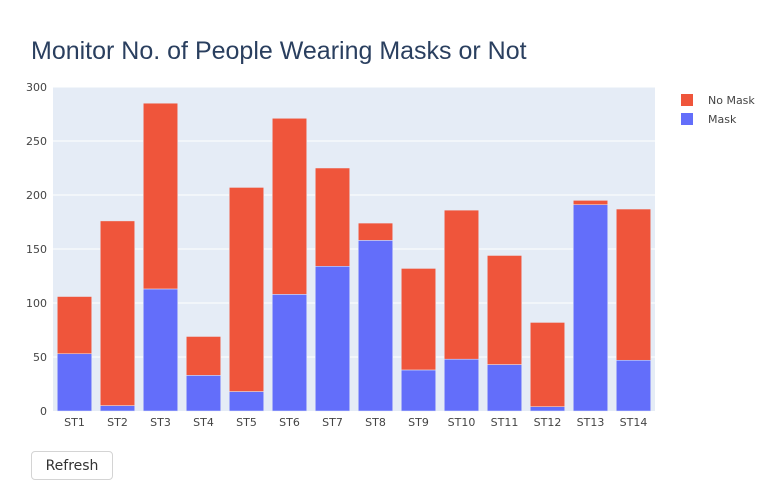 This screenshot has height=499, width=779. I want to click on y-tick-label: 100, so click(36, 303).